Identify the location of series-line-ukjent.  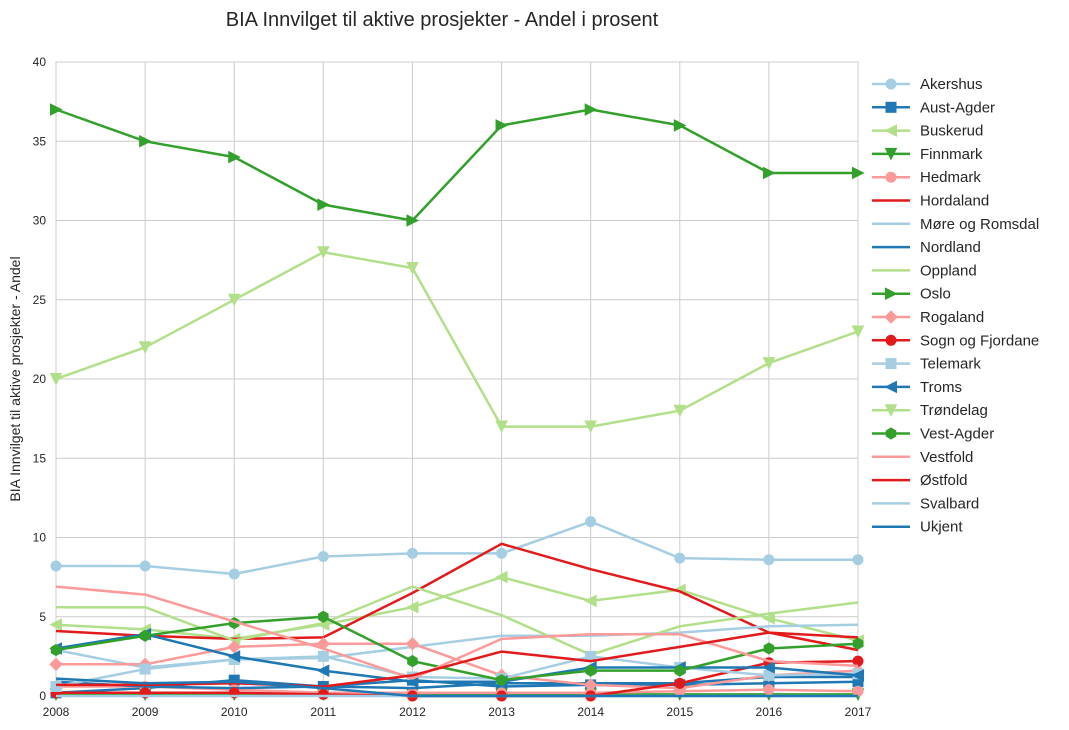
(456, 687).